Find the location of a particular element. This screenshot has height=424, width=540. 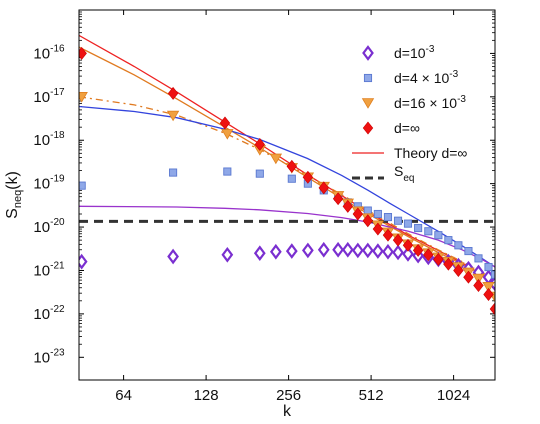

y-tick-label-exponent: -22 is located at coordinates (57, 309).